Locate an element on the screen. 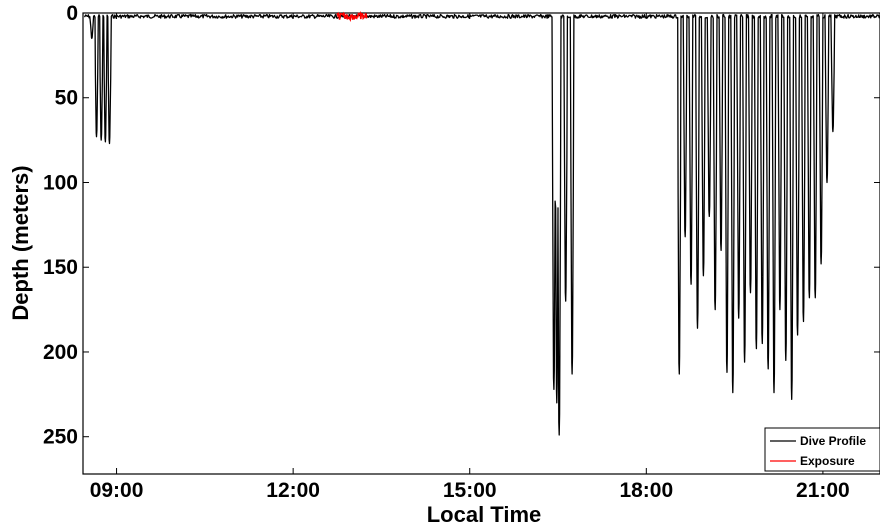 The height and width of the screenshot is (531, 880). y-tick-label: 50 is located at coordinates (66, 98).